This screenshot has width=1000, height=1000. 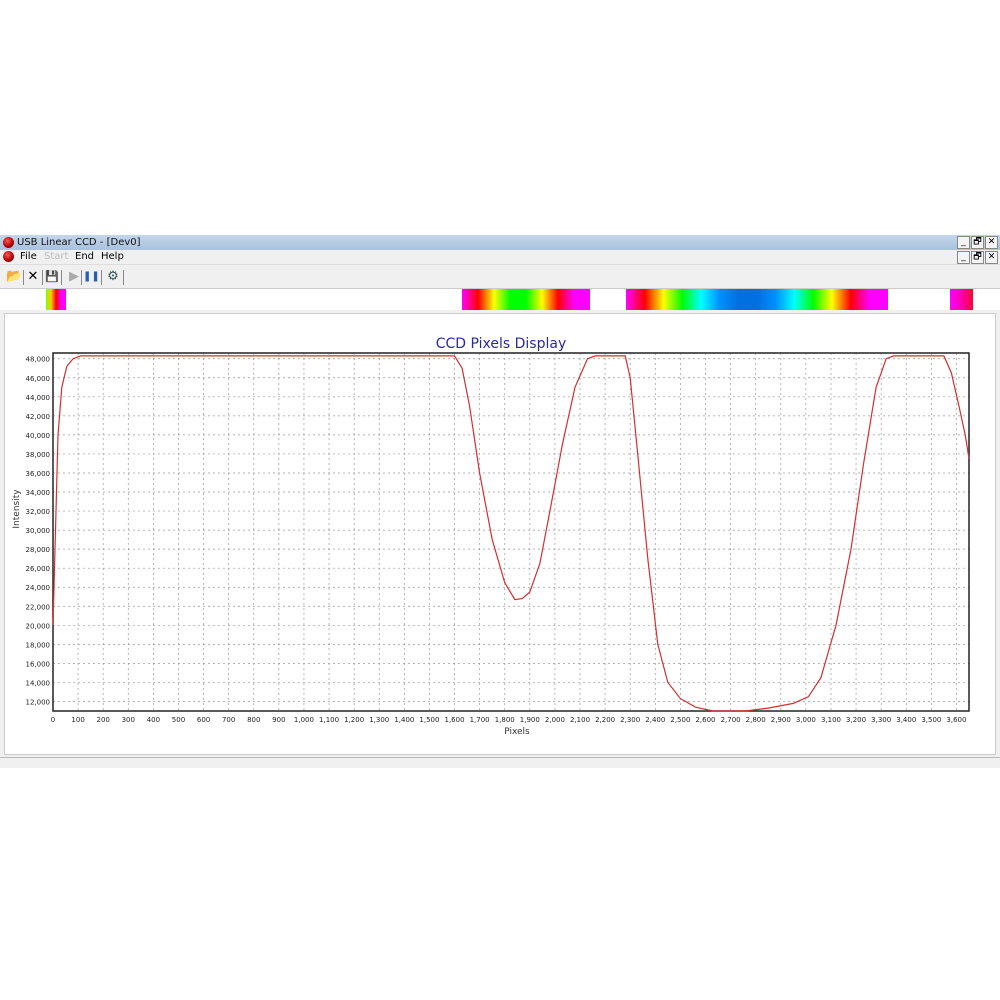 I want to click on menu-help: Help, so click(x=112, y=256).